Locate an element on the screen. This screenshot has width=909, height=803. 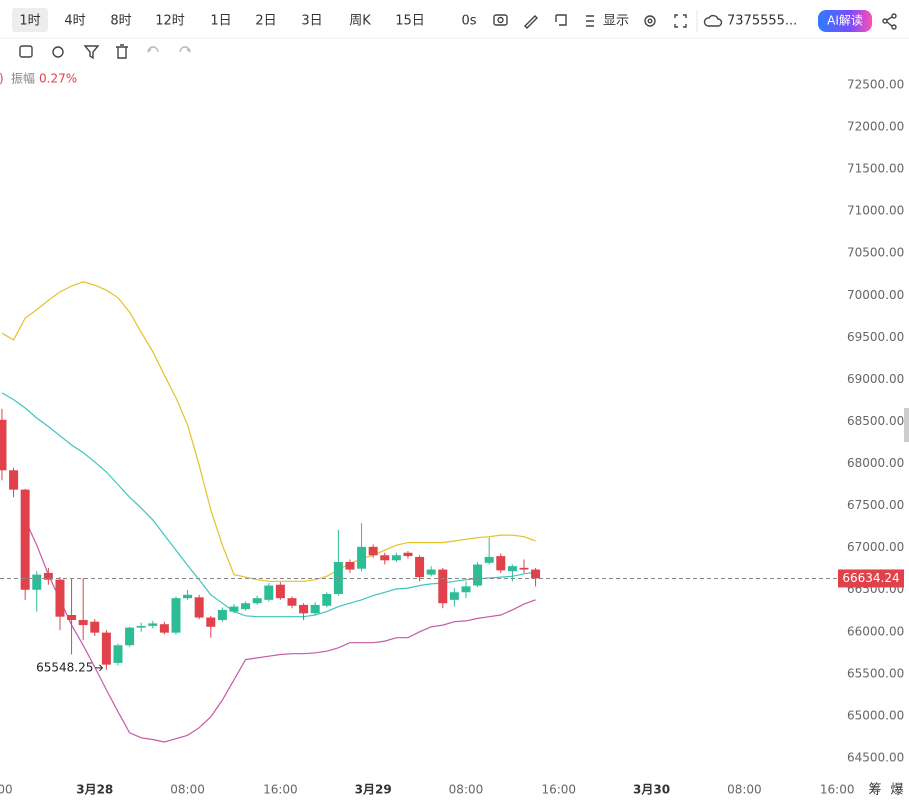
amplitude-value: 0.27% is located at coordinates (58, 79).